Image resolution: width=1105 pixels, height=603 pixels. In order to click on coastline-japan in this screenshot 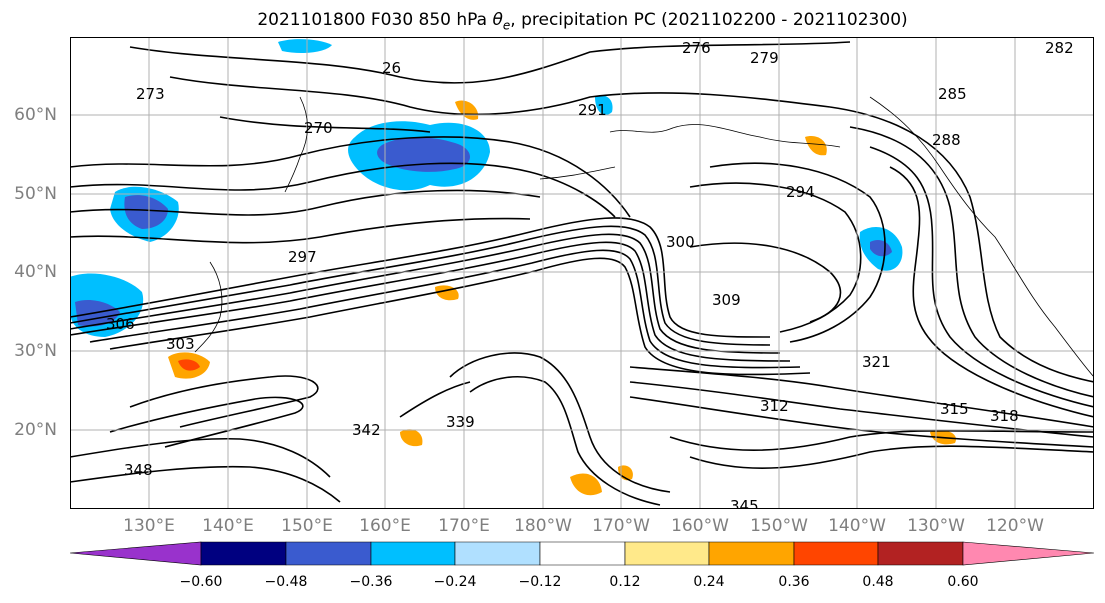, I will do `click(208, 307)`.